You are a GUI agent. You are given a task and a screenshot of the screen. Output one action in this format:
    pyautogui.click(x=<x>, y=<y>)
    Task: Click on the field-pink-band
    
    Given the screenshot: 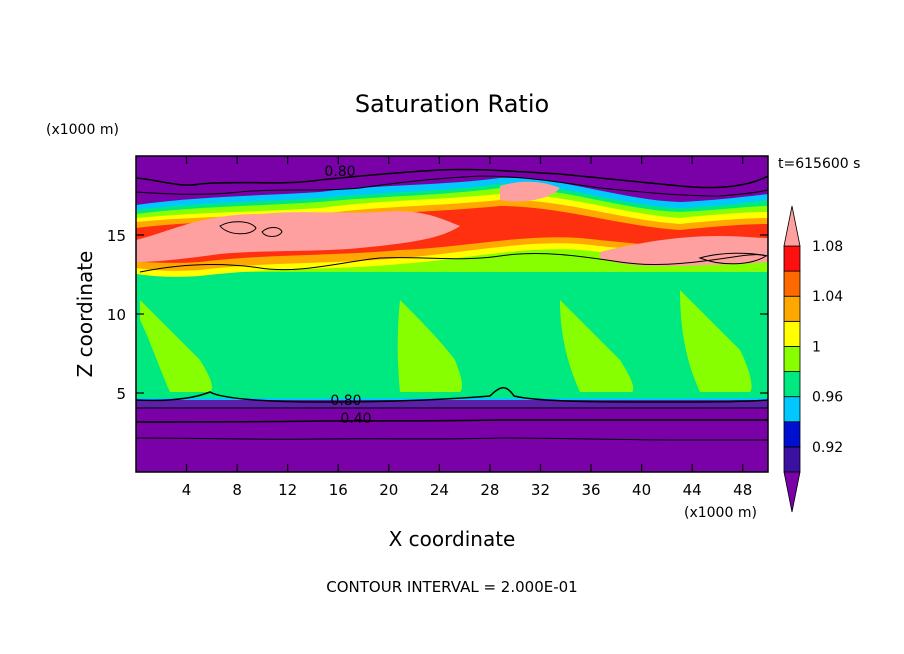 What is the action you would take?
    pyautogui.click(x=298, y=236)
    